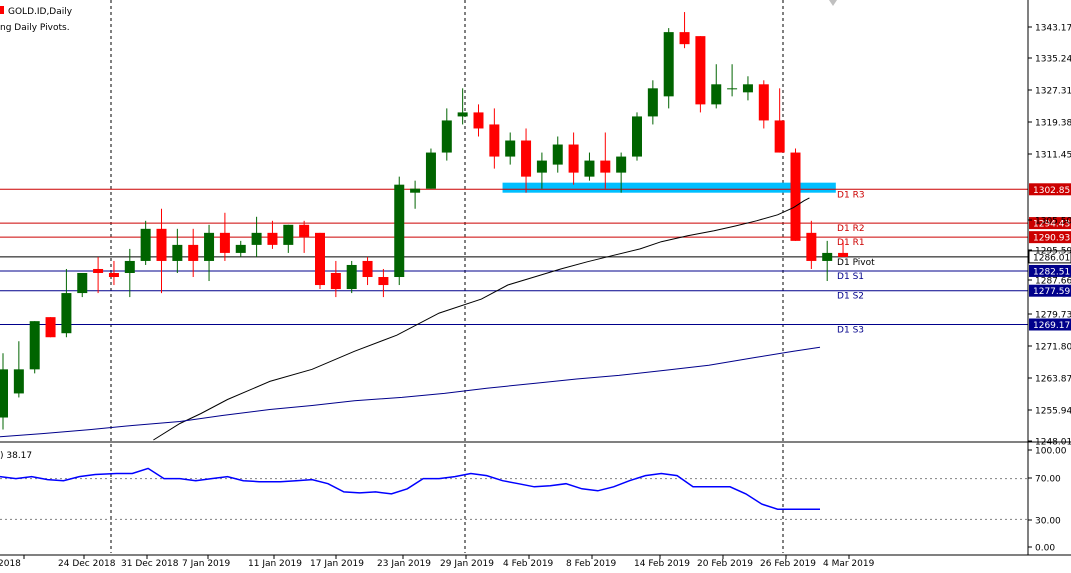  Describe the element at coordinates (1053, 380) in the screenshot. I see `price-tick-label: 1263.87` at that location.